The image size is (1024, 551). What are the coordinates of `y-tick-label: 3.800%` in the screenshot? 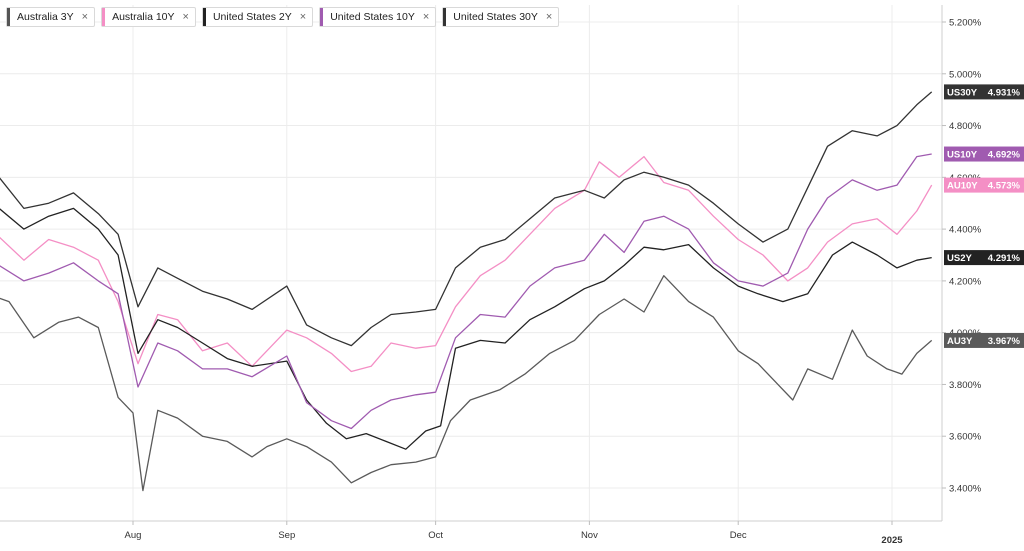 It's located at (965, 385).